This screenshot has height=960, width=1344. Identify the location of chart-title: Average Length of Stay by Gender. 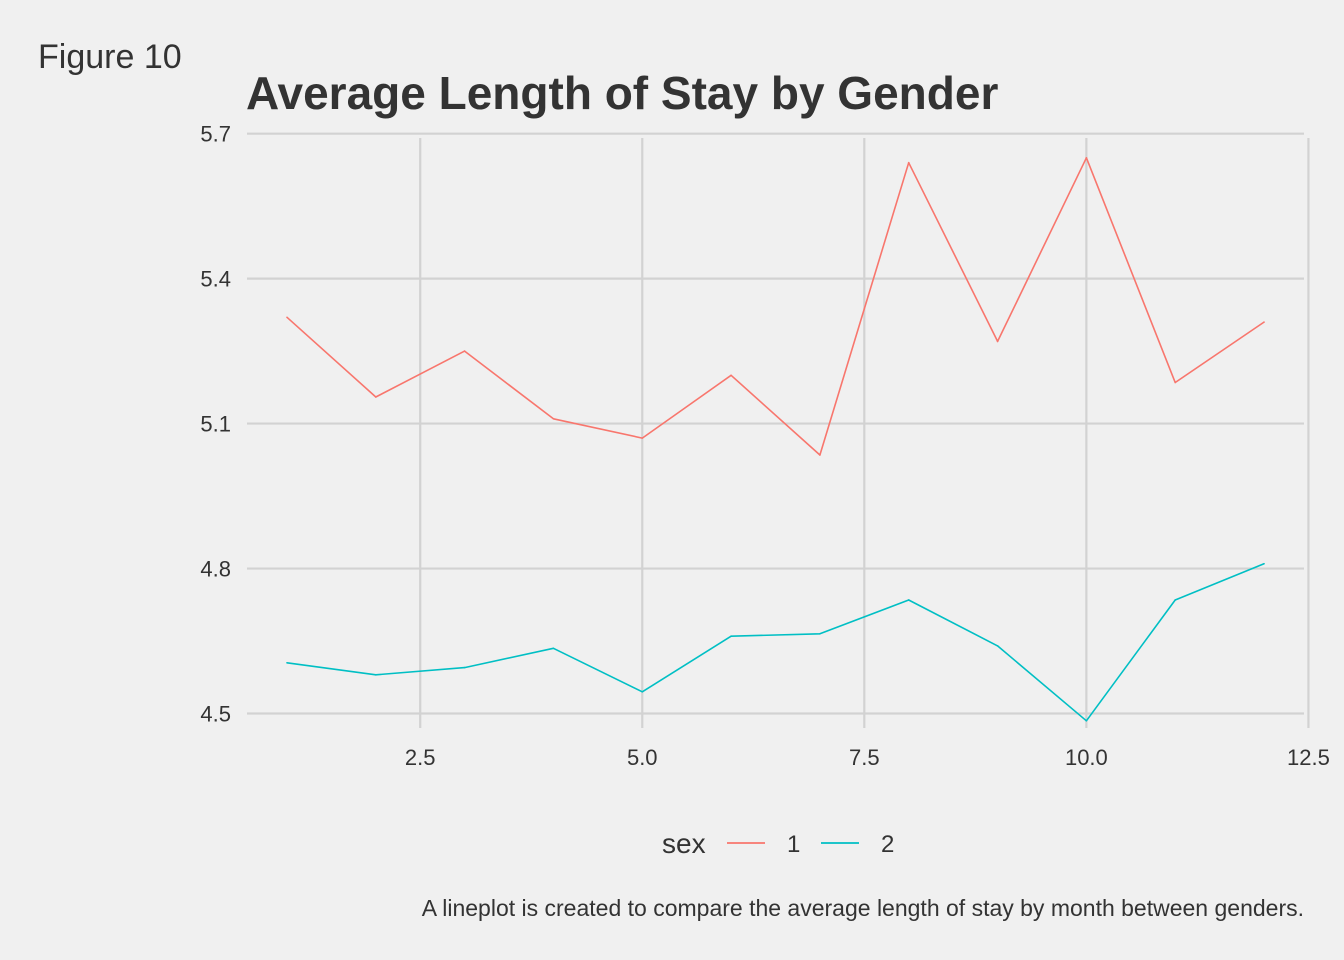
(622, 93).